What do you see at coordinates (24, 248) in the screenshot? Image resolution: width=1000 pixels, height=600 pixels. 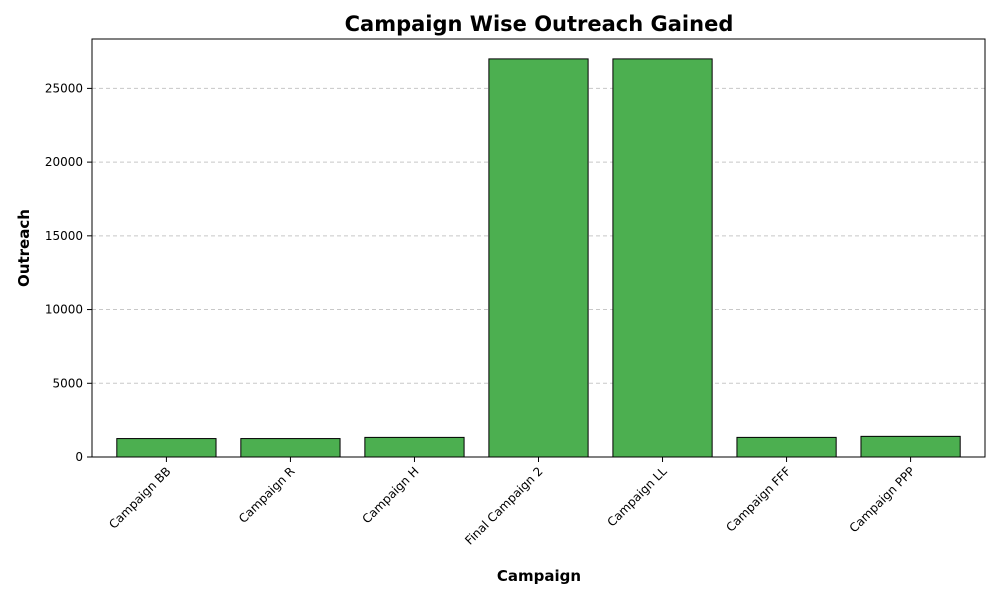 I see `y-axis-label: Outreach` at bounding box center [24, 248].